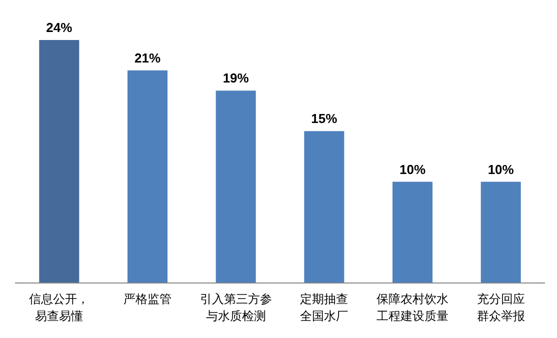 This screenshot has height=338, width=557. What do you see at coordinates (147, 58) in the screenshot?
I see `data-label: 21%` at bounding box center [147, 58].